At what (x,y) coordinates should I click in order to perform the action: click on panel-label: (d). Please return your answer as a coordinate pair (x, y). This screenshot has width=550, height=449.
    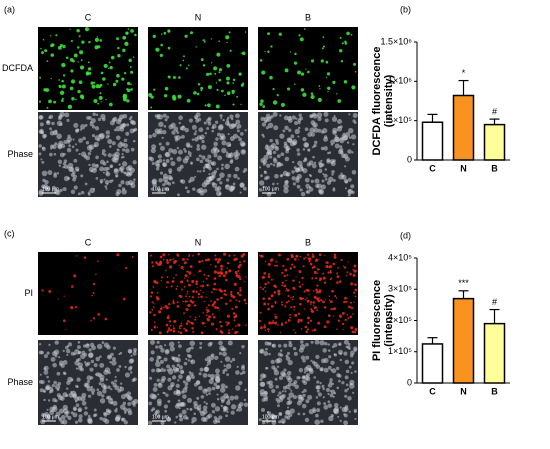
    Looking at the image, I should click on (405, 235).